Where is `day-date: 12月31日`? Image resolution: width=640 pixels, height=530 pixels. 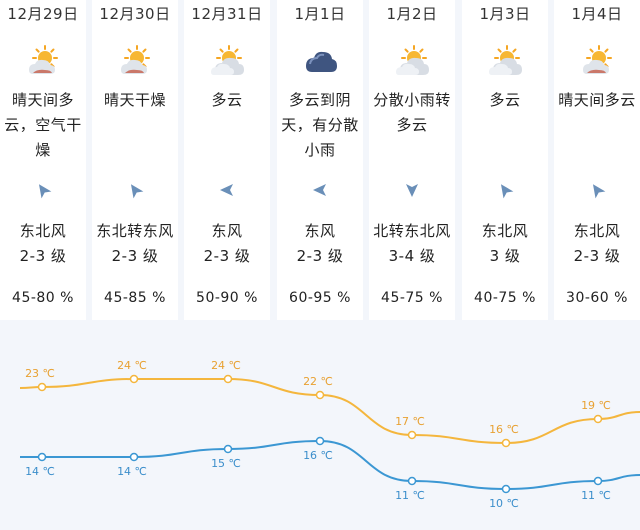
day-date: 12月31日 is located at coordinates (227, 14).